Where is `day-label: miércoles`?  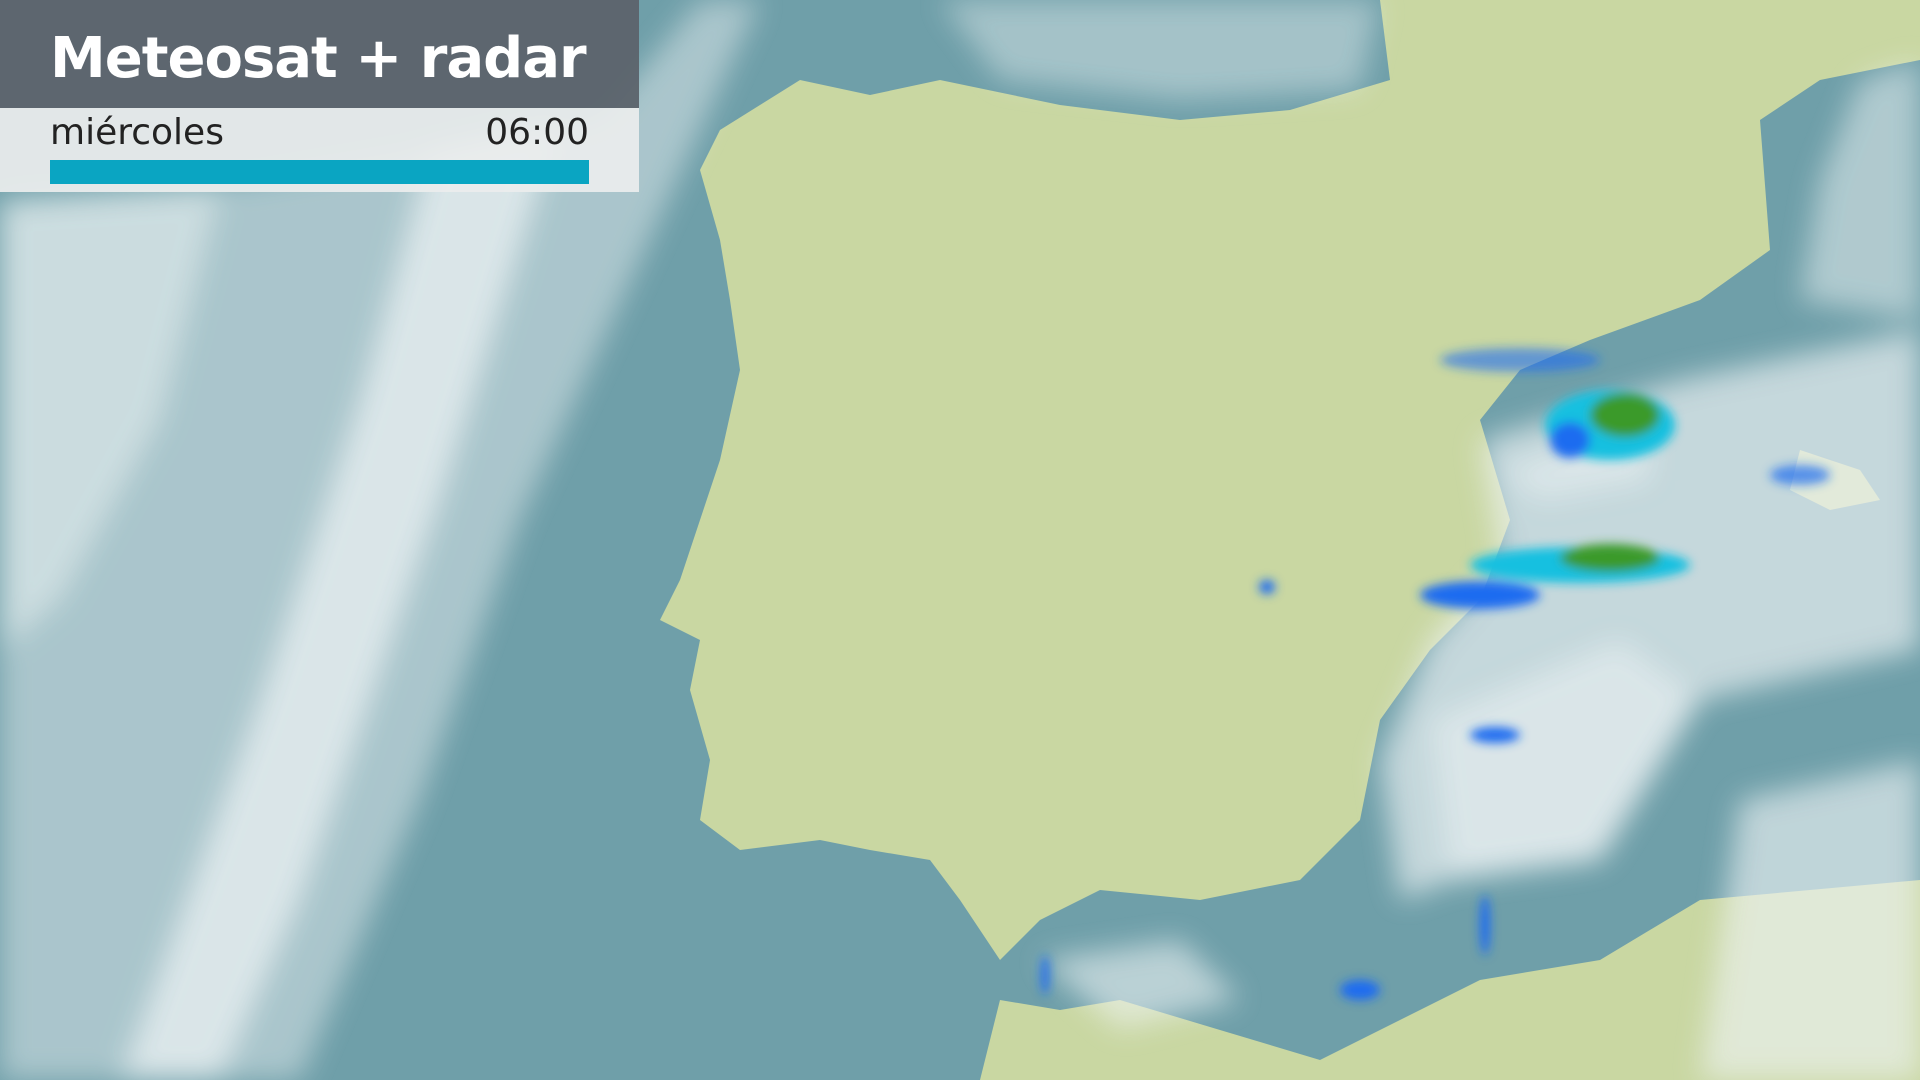 day-label: miércoles is located at coordinates (137, 132).